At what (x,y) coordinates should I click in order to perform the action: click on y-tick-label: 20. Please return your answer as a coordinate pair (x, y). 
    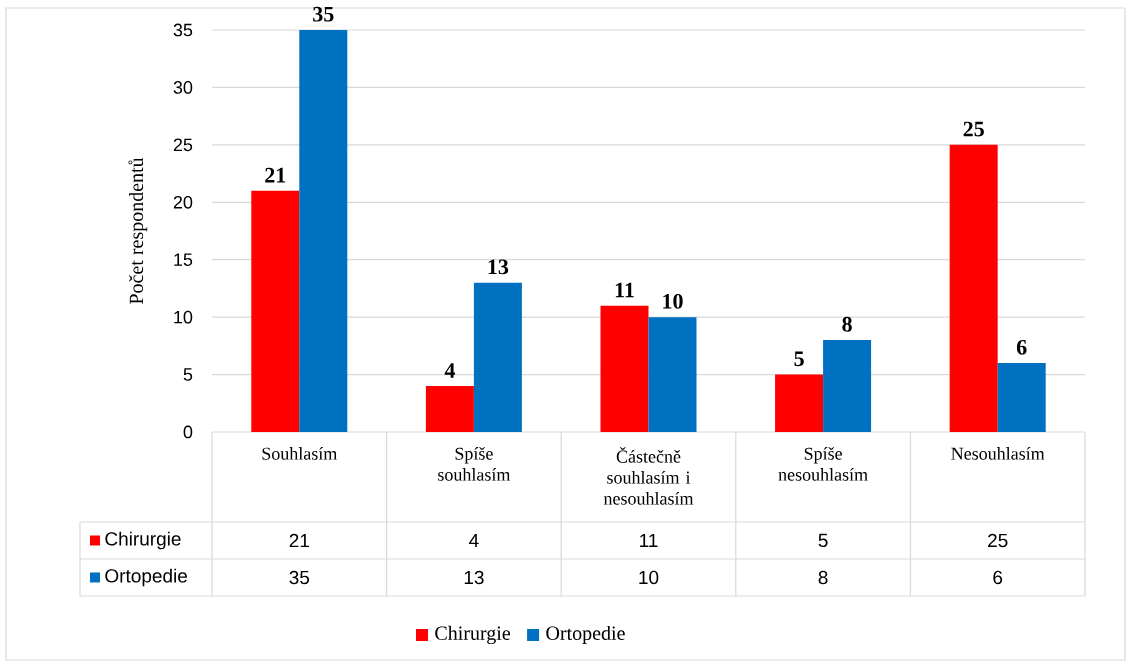
    Looking at the image, I should click on (183, 202).